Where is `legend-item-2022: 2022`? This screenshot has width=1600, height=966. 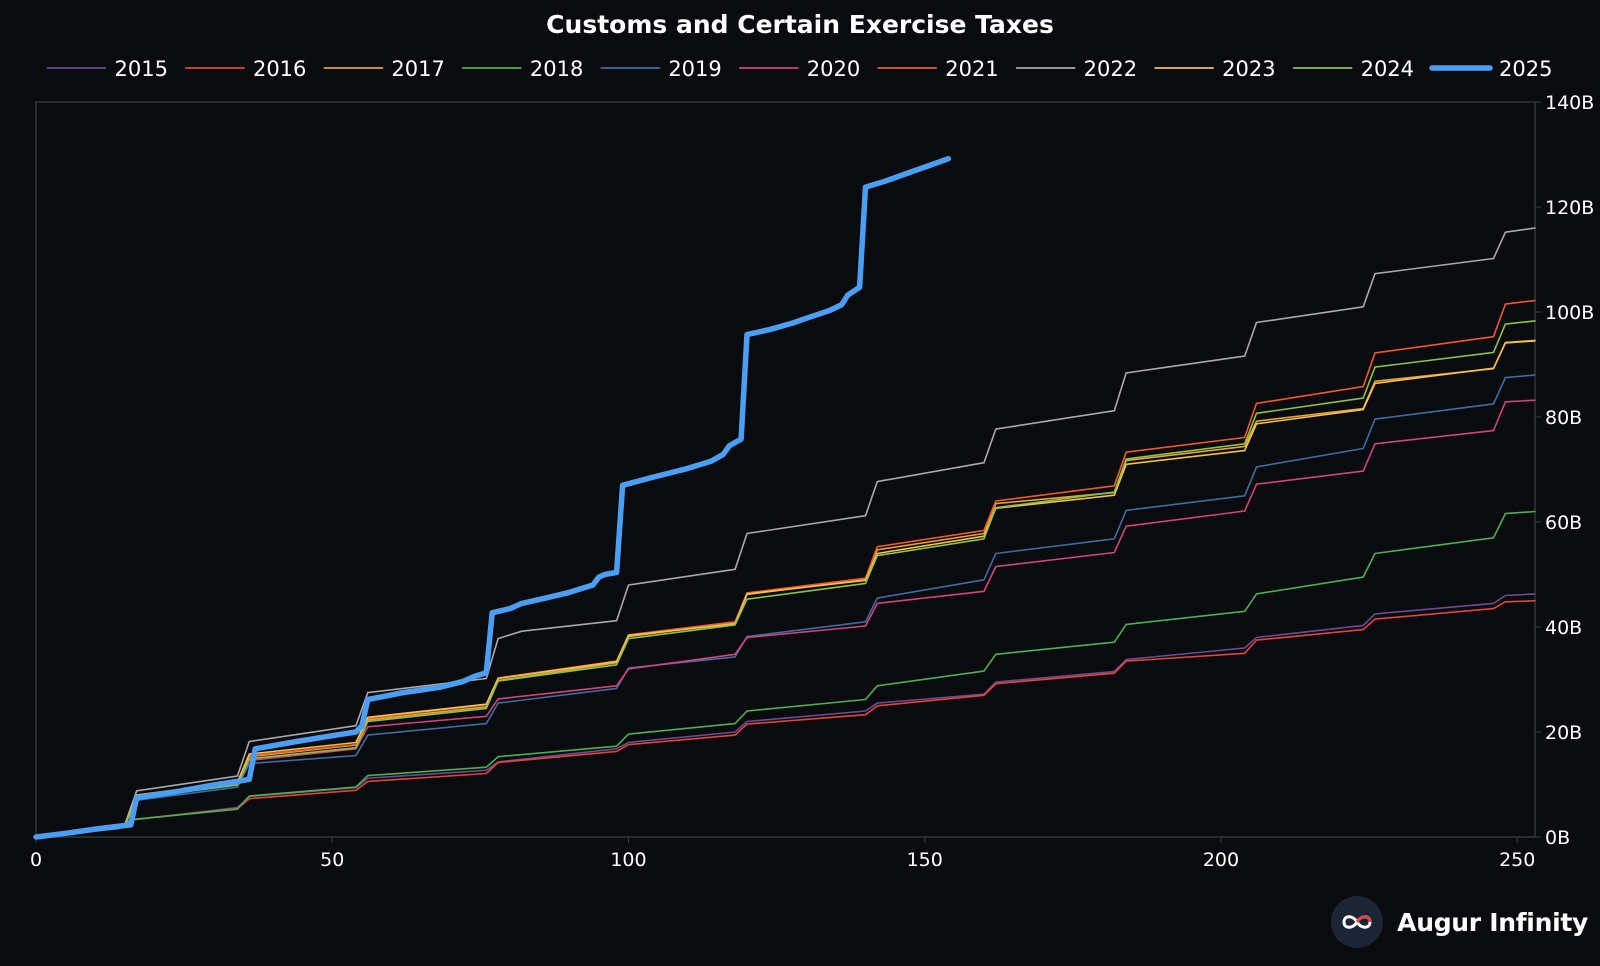
legend-item-2022: 2022 is located at coordinates (1076, 69).